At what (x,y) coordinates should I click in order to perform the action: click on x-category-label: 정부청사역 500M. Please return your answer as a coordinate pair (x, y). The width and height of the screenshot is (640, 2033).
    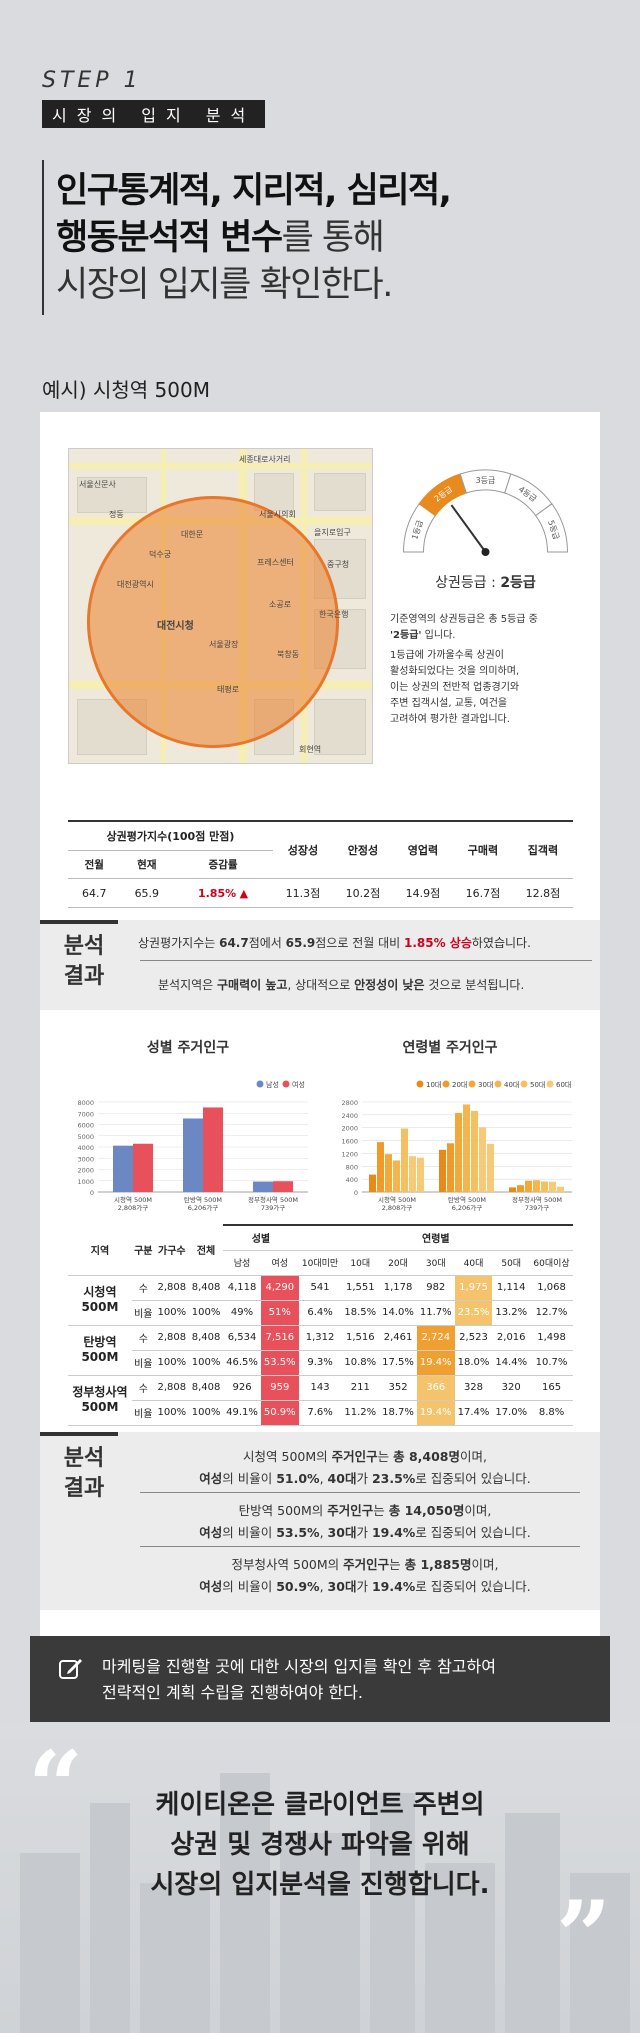
    Looking at the image, I should click on (537, 1199).